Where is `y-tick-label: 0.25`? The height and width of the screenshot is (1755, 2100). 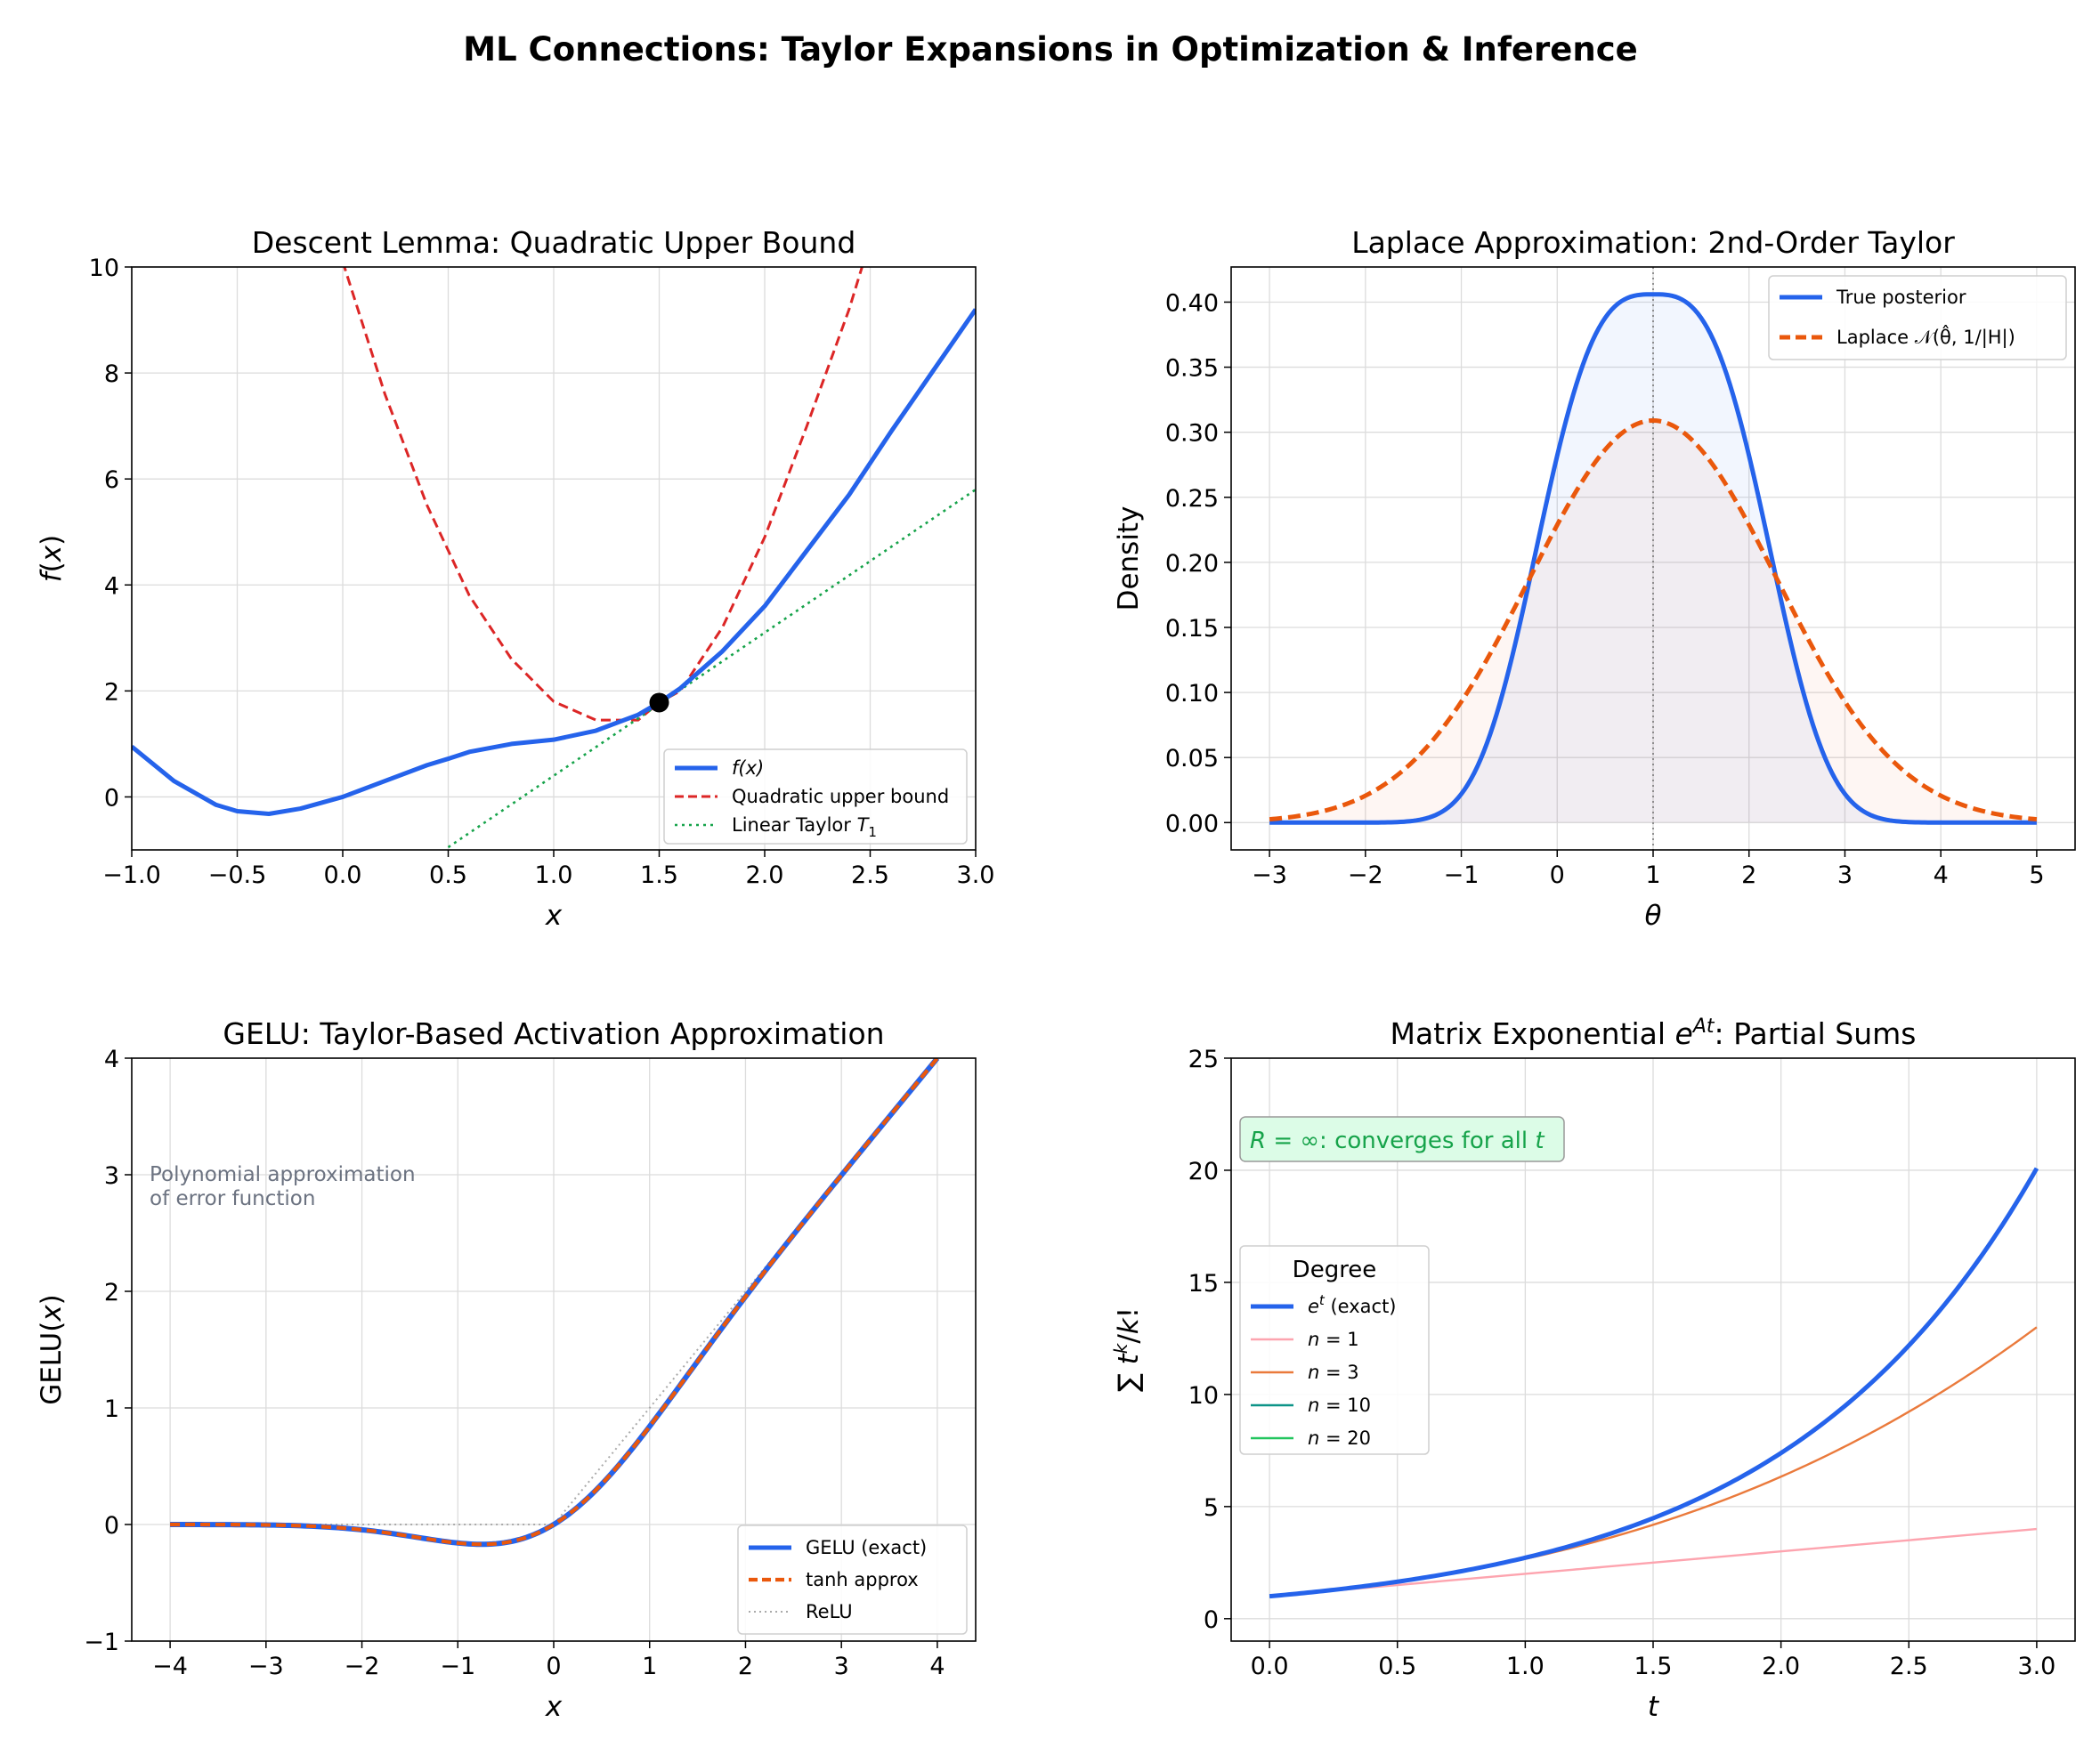 y-tick-label: 0.25 is located at coordinates (1192, 499).